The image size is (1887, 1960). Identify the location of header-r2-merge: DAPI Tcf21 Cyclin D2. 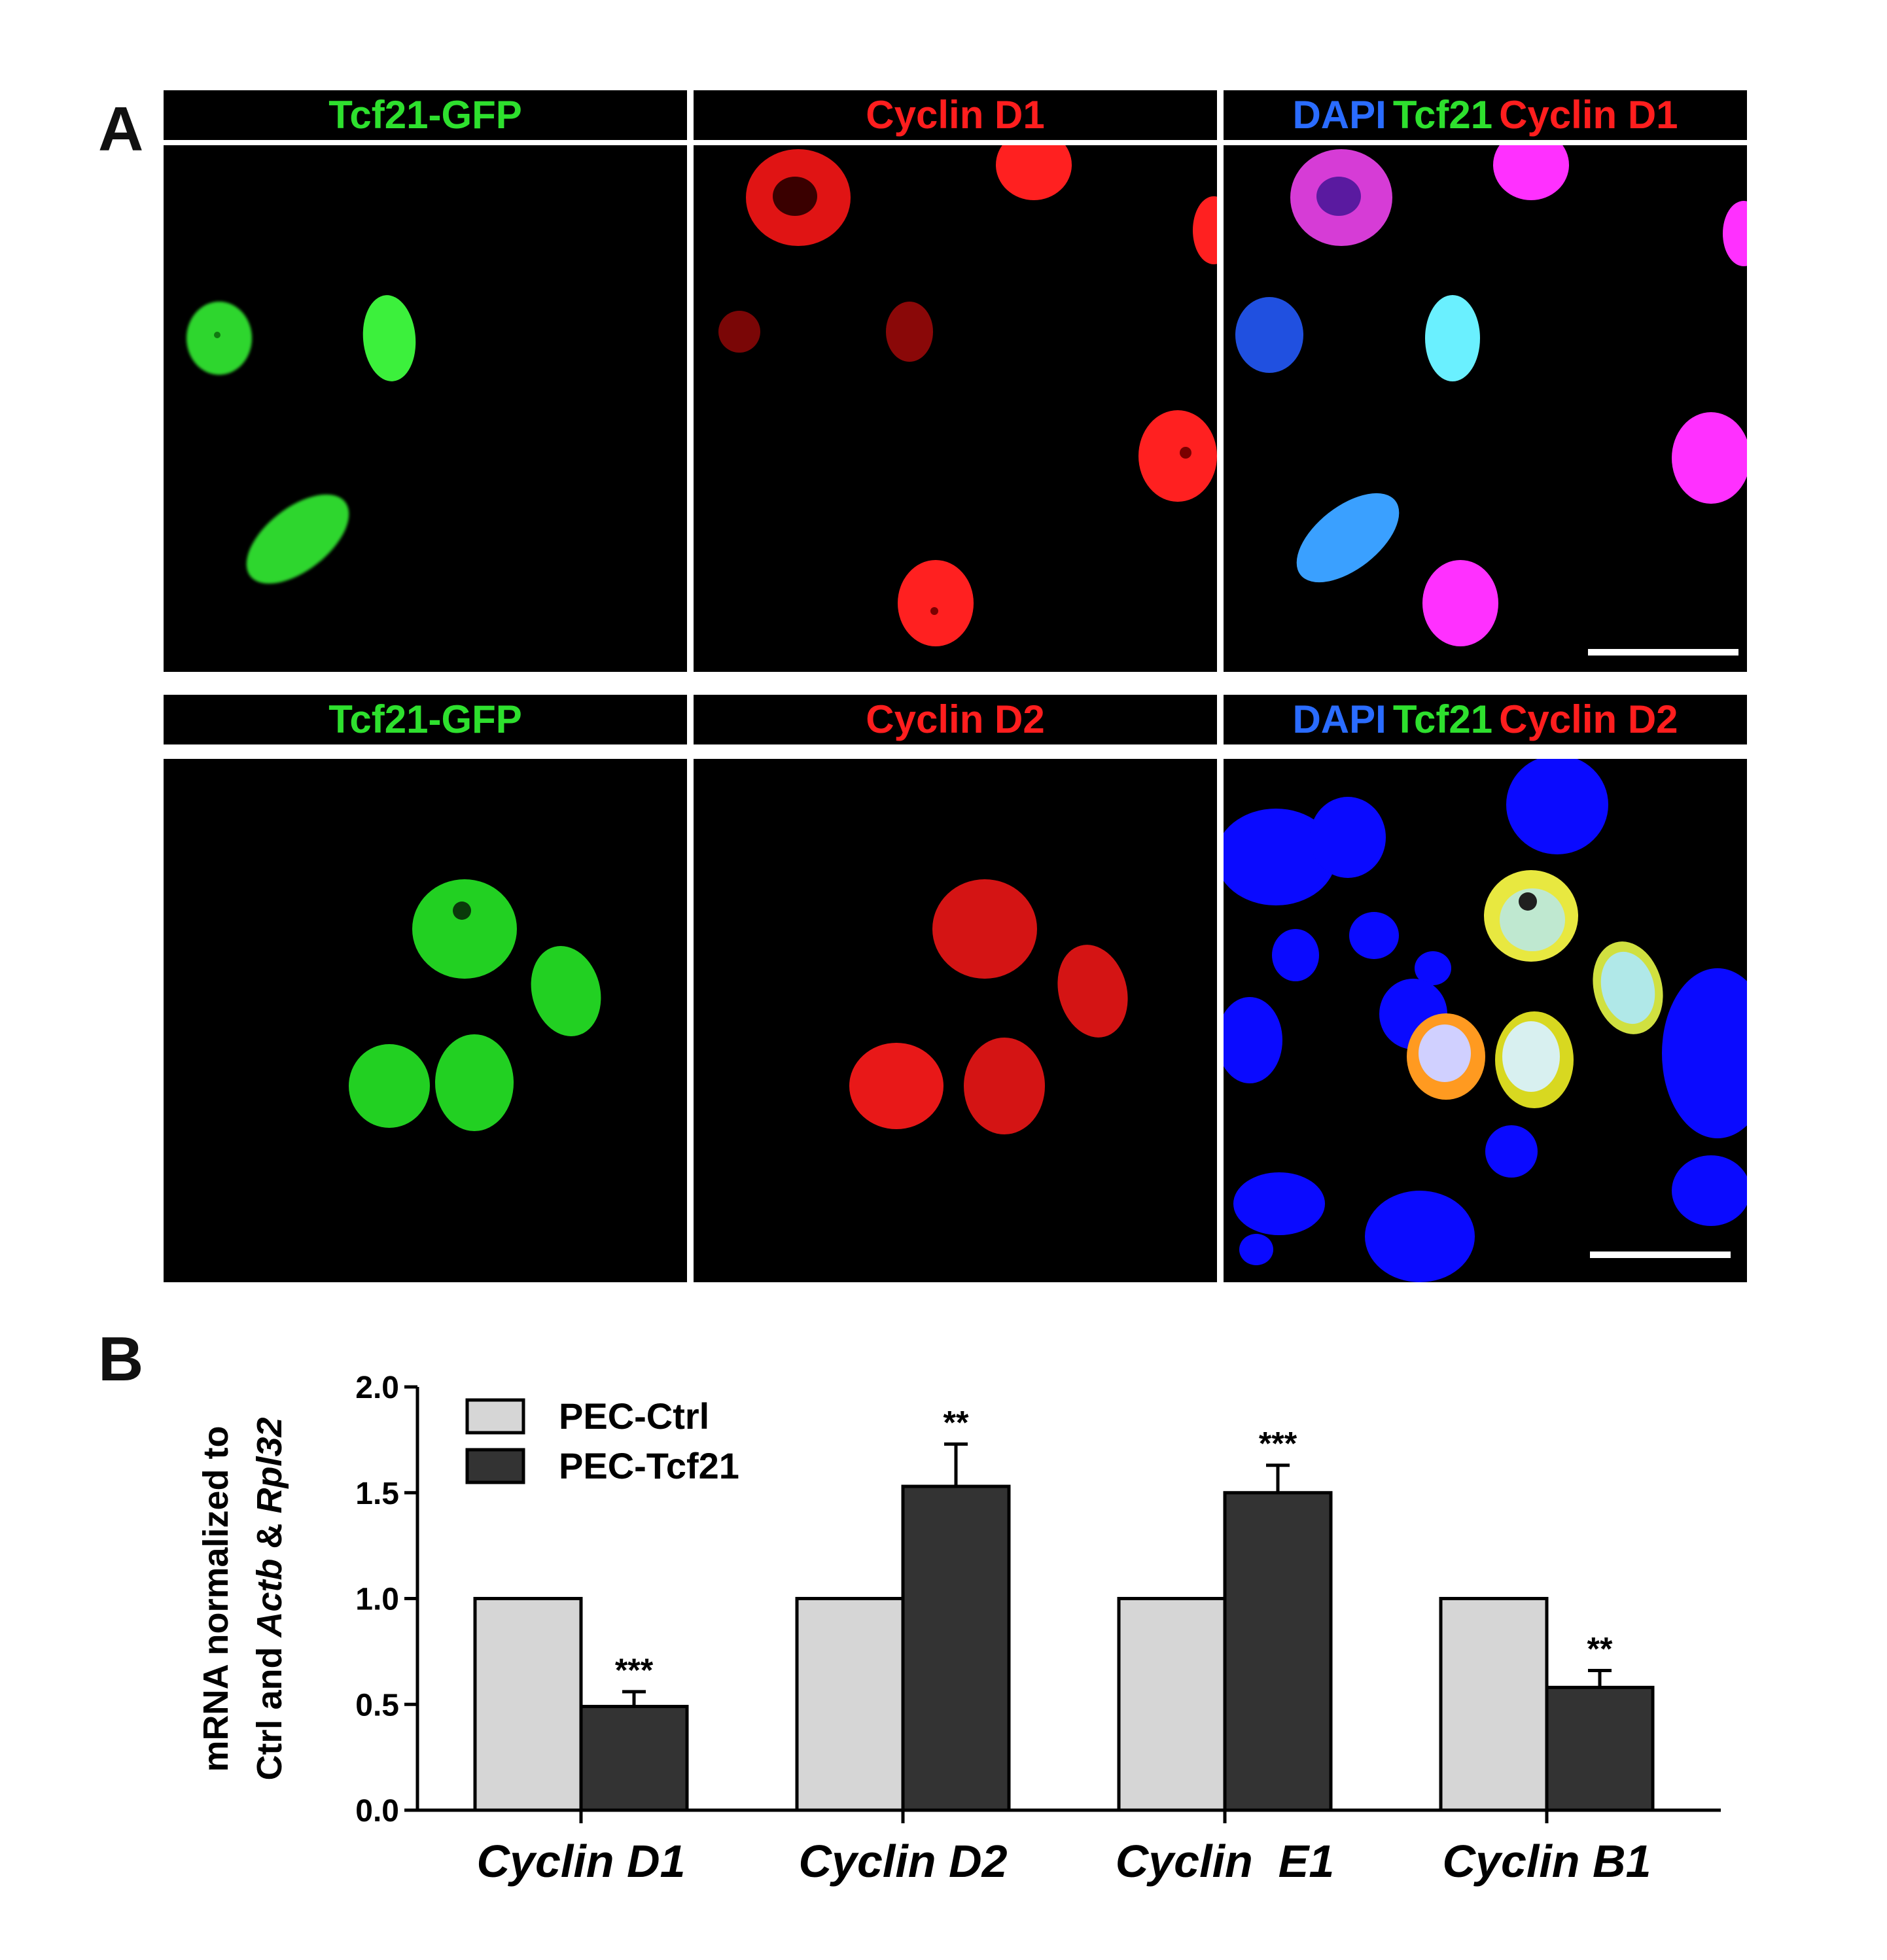
(1485, 719).